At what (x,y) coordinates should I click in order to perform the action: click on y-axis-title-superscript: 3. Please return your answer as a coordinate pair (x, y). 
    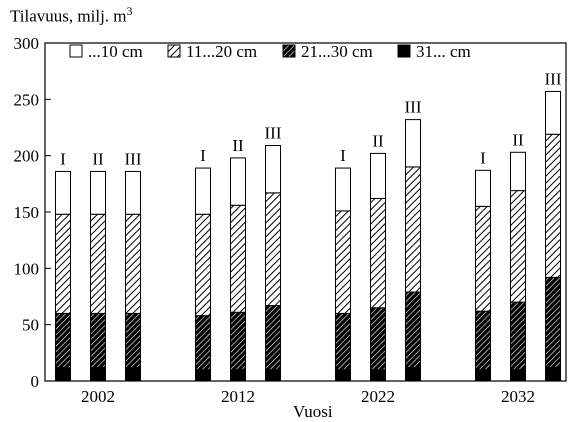
    Looking at the image, I should click on (129, 11).